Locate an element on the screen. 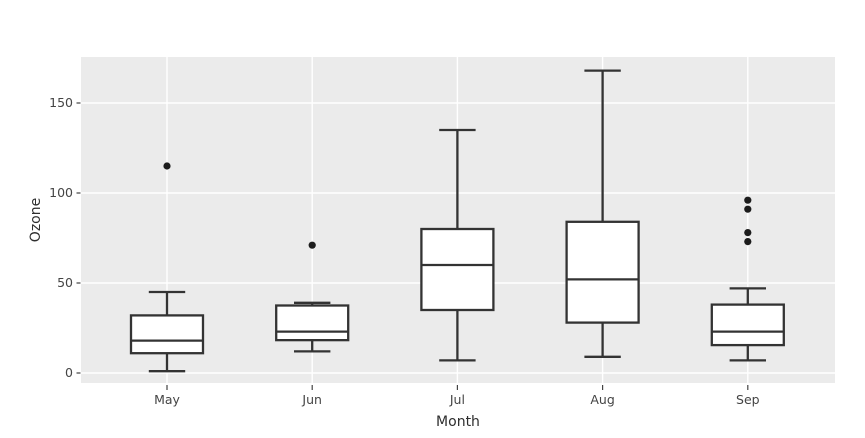 The width and height of the screenshot is (865, 438). y-tick-label: 50 is located at coordinates (65, 282).